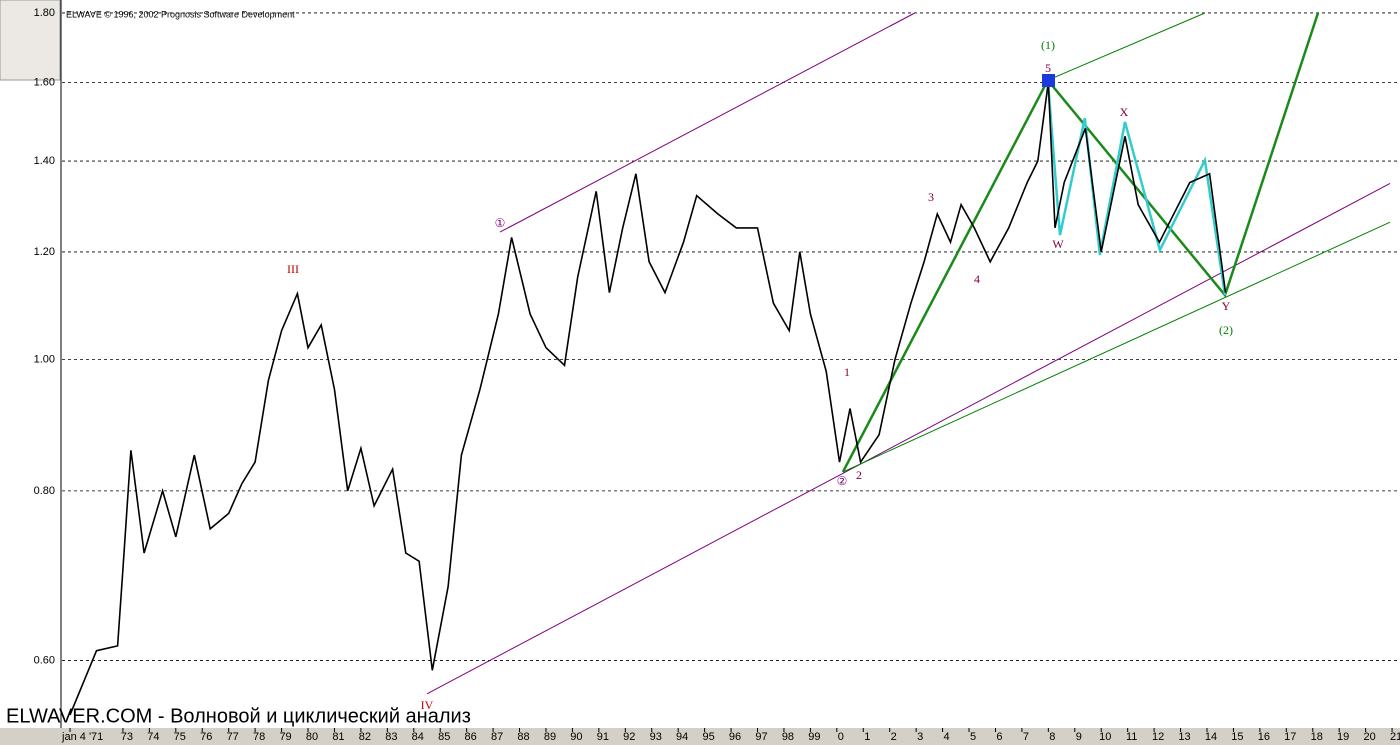  Describe the element at coordinates (1184, 737) in the screenshot. I see `x-tick-label: 13` at that location.